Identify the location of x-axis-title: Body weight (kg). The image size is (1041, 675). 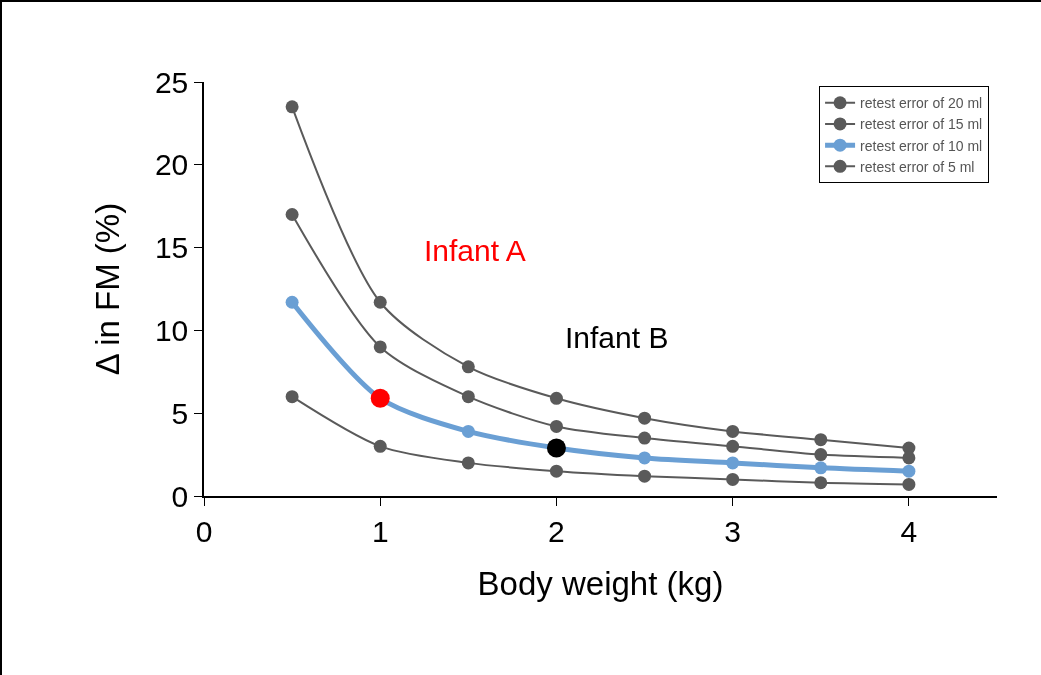
(600, 583).